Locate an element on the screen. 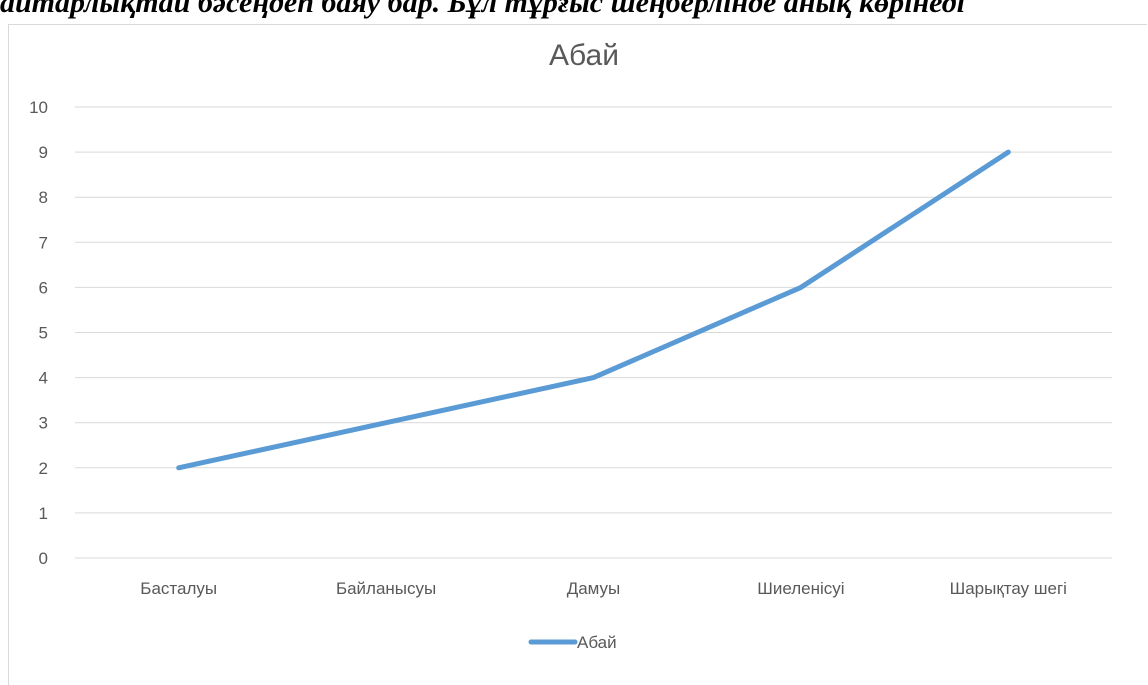 This screenshot has height=685, width=1148. x-tick-label: Дамуы is located at coordinates (594, 588).